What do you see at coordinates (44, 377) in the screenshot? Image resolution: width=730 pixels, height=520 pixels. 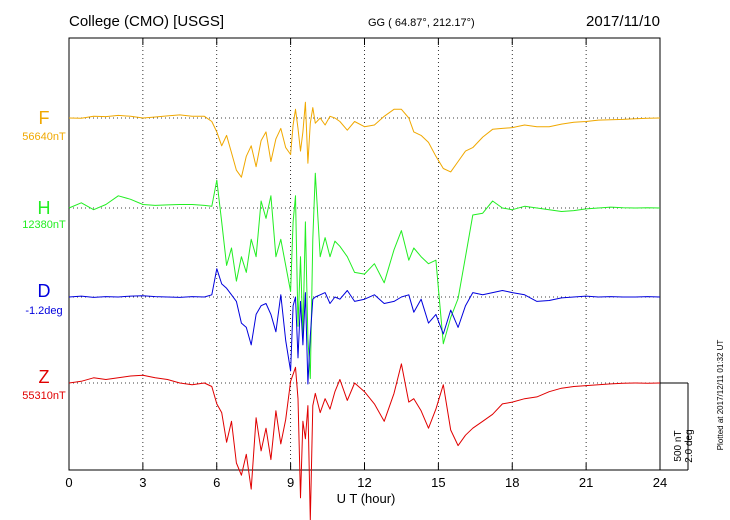 I see `series-z-name: Z` at bounding box center [44, 377].